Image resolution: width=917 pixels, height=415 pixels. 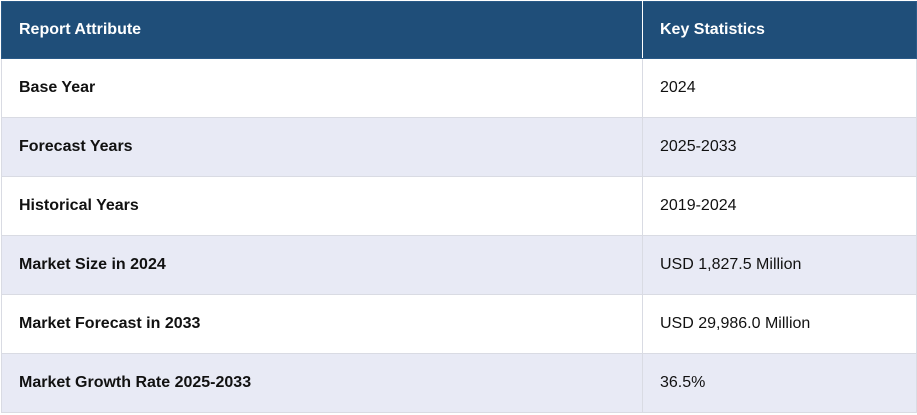 I want to click on table-row: Historical Years 2019-2024, so click(x=459, y=206).